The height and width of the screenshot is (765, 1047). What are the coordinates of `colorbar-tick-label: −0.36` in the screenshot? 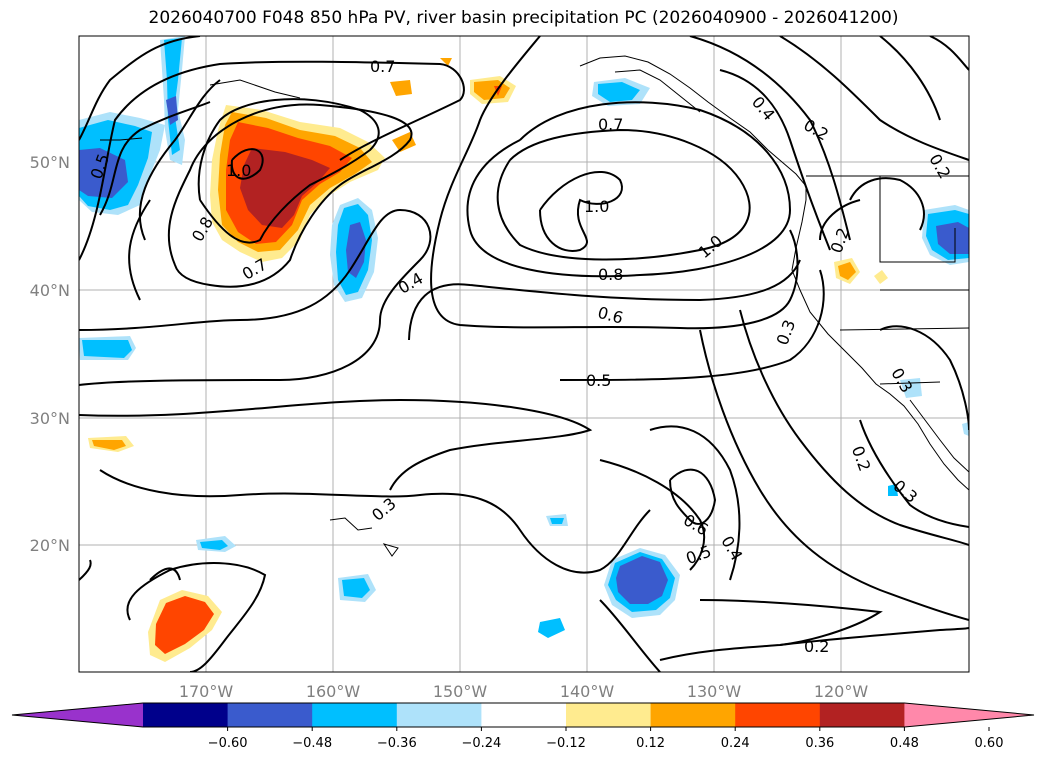 It's located at (397, 743).